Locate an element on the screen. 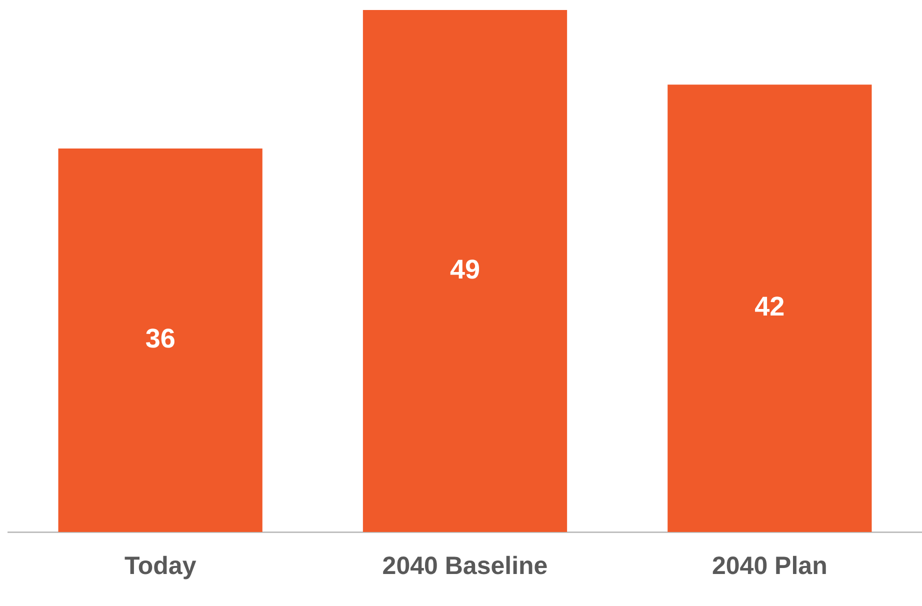 This screenshot has height=606, width=922. data-label: 42 is located at coordinates (769, 307).